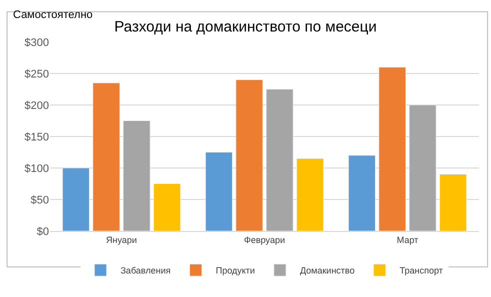 The height and width of the screenshot is (297, 491). Describe the element at coordinates (36, 42) in the screenshot. I see `y-tick-label: $300` at that location.